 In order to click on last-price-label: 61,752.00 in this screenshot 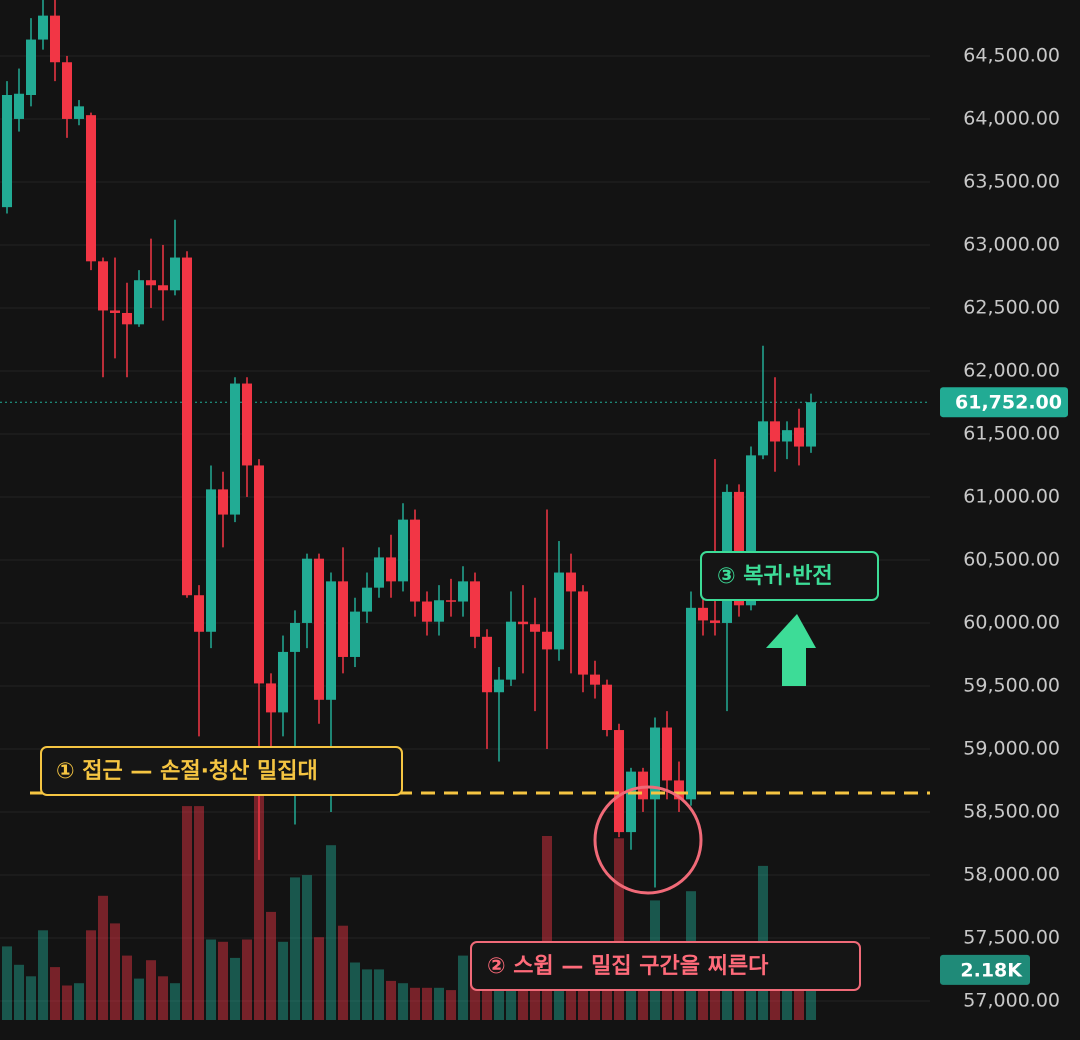, I will do `click(1008, 403)`.